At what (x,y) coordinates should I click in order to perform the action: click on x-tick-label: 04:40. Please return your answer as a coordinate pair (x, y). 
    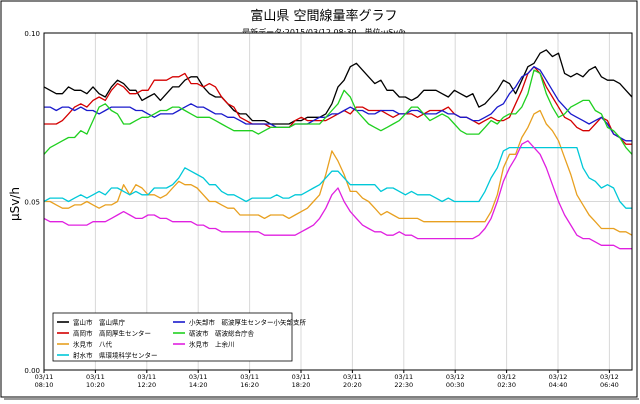
    Looking at the image, I should click on (558, 385).